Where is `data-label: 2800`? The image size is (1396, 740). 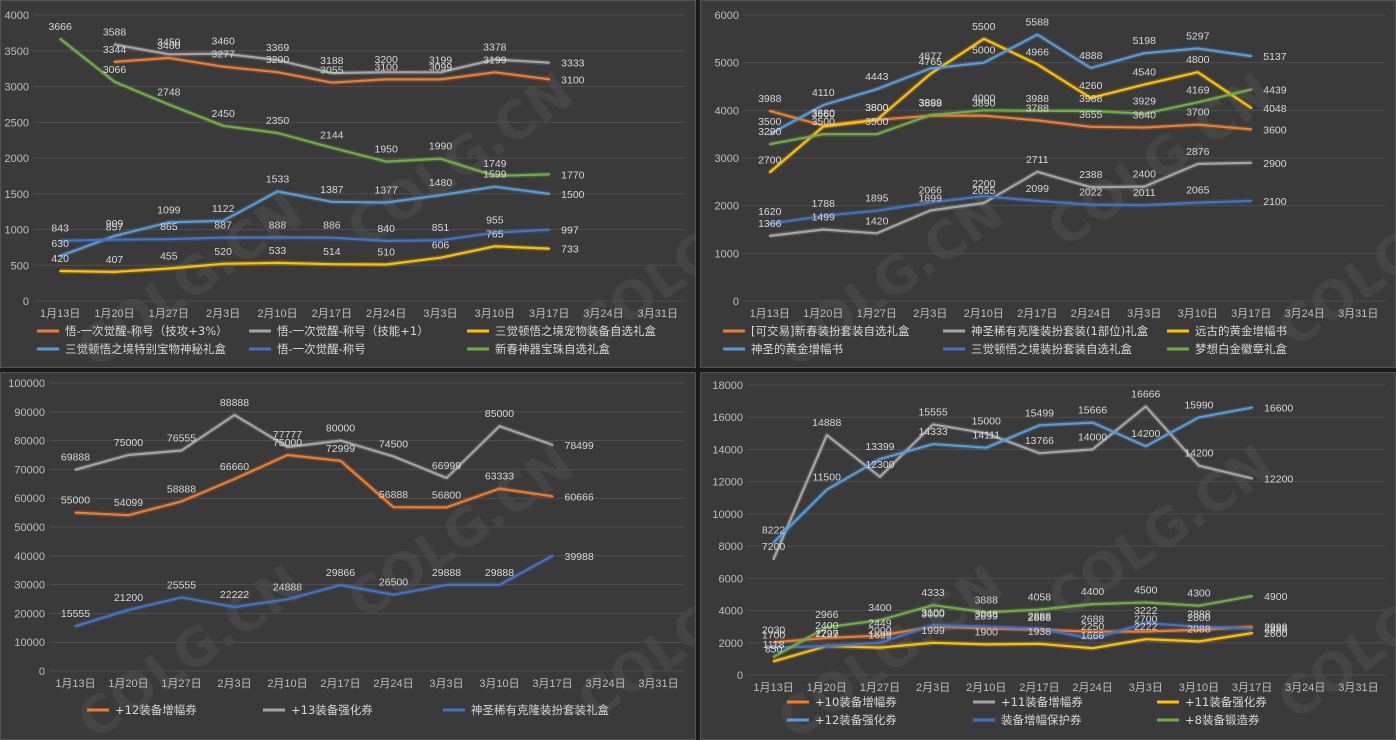
data-label: 2800 is located at coordinates (1199, 618).